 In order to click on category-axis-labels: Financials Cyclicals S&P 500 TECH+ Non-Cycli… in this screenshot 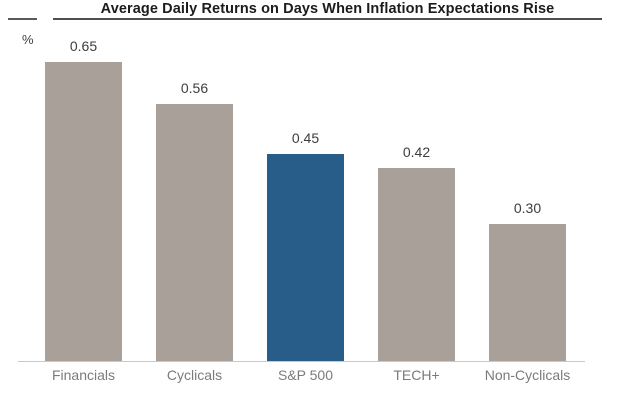, I will do `click(305, 375)`.